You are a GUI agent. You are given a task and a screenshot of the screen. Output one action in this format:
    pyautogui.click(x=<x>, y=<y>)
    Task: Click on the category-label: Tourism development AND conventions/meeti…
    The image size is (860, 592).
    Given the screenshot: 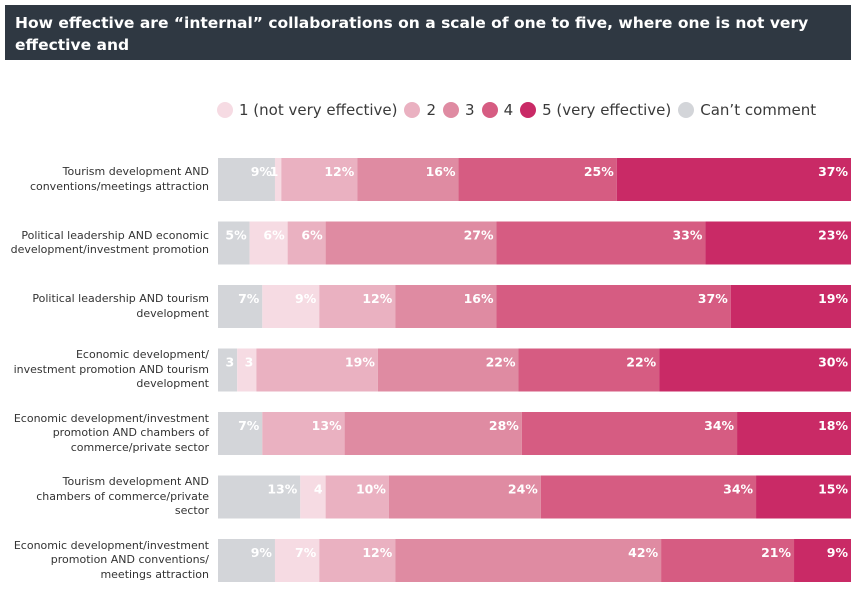 What is the action you would take?
    pyautogui.click(x=106, y=179)
    